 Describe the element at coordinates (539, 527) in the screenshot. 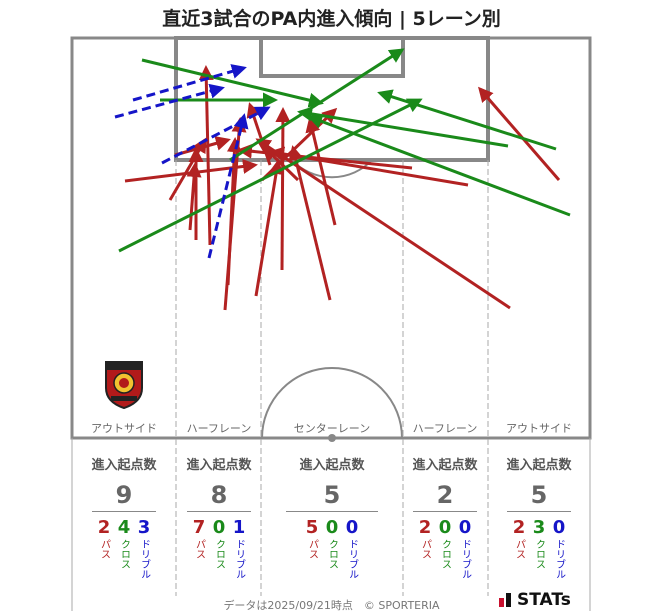

I see `cross-count: 3` at that location.